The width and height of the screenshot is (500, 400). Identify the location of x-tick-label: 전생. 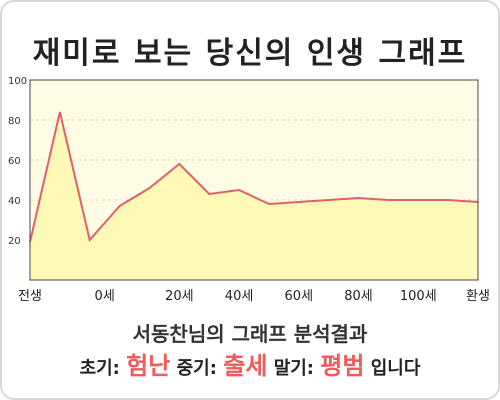
(30, 296).